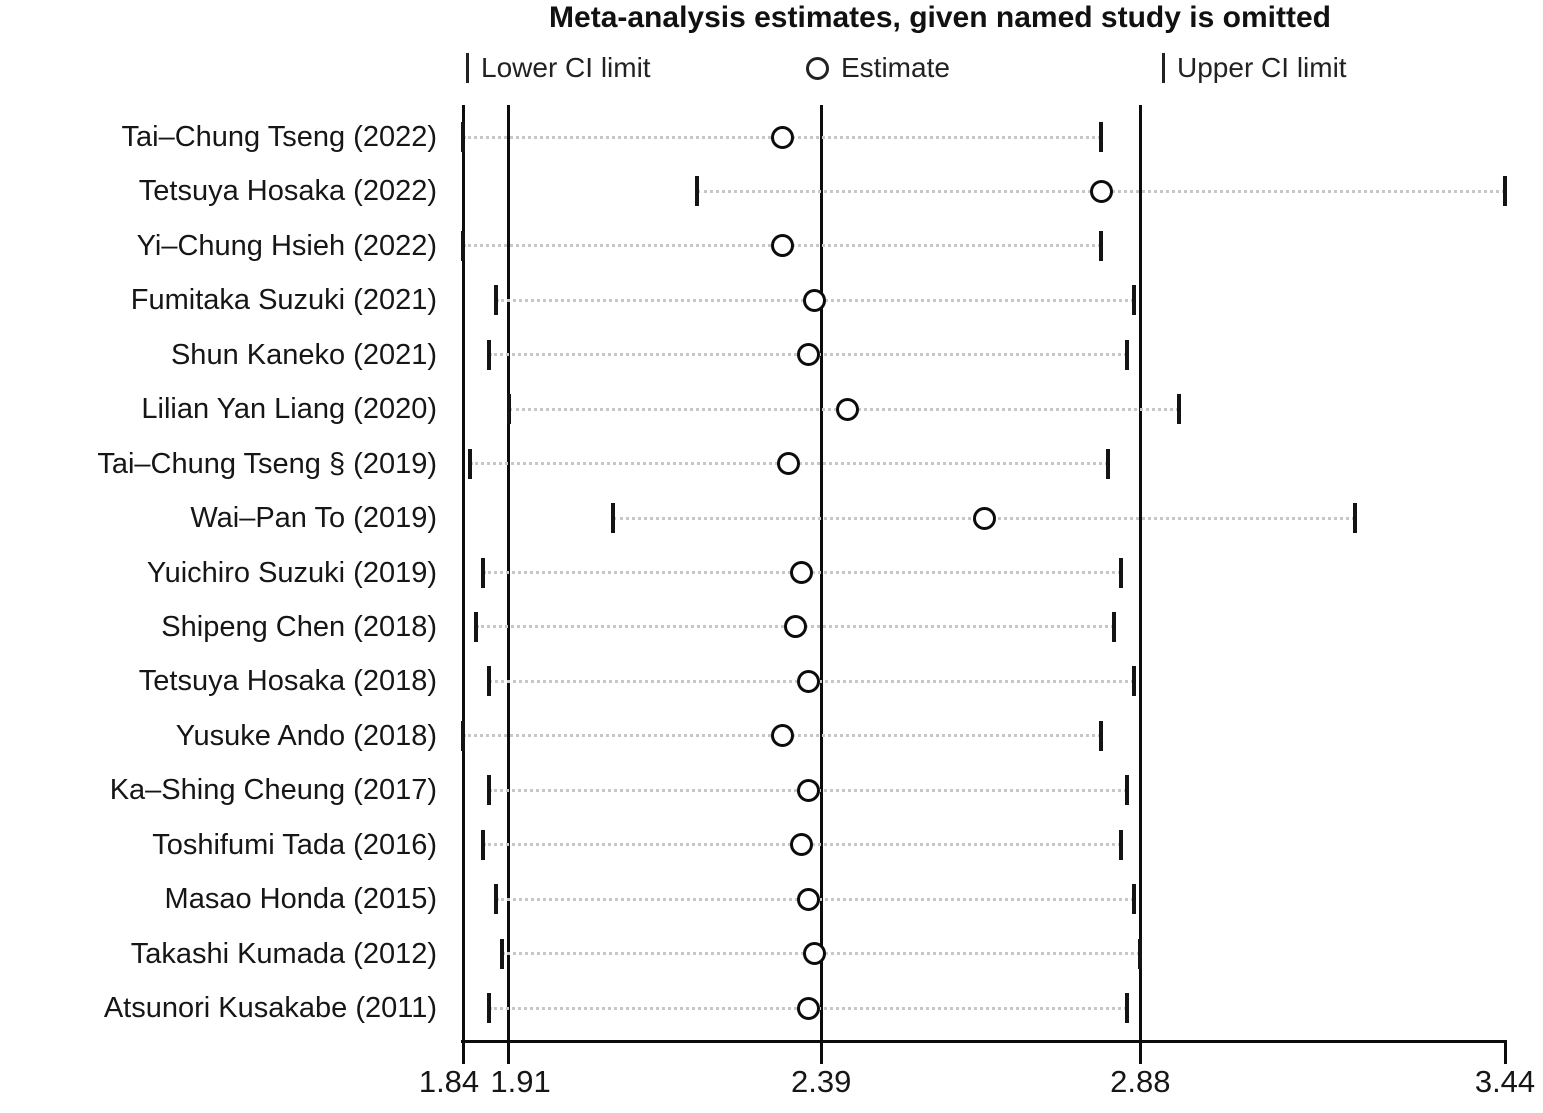  What do you see at coordinates (520, 1081) in the screenshot?
I see `x-axis-tick-label: 1.91` at bounding box center [520, 1081].